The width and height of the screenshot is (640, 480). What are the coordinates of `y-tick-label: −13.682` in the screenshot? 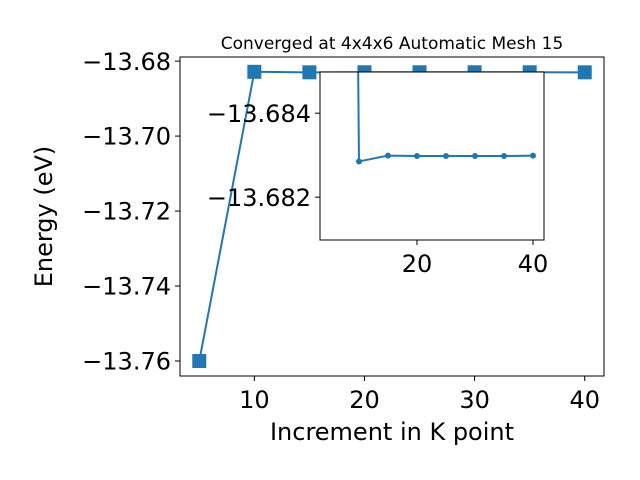 It's located at (259, 198).